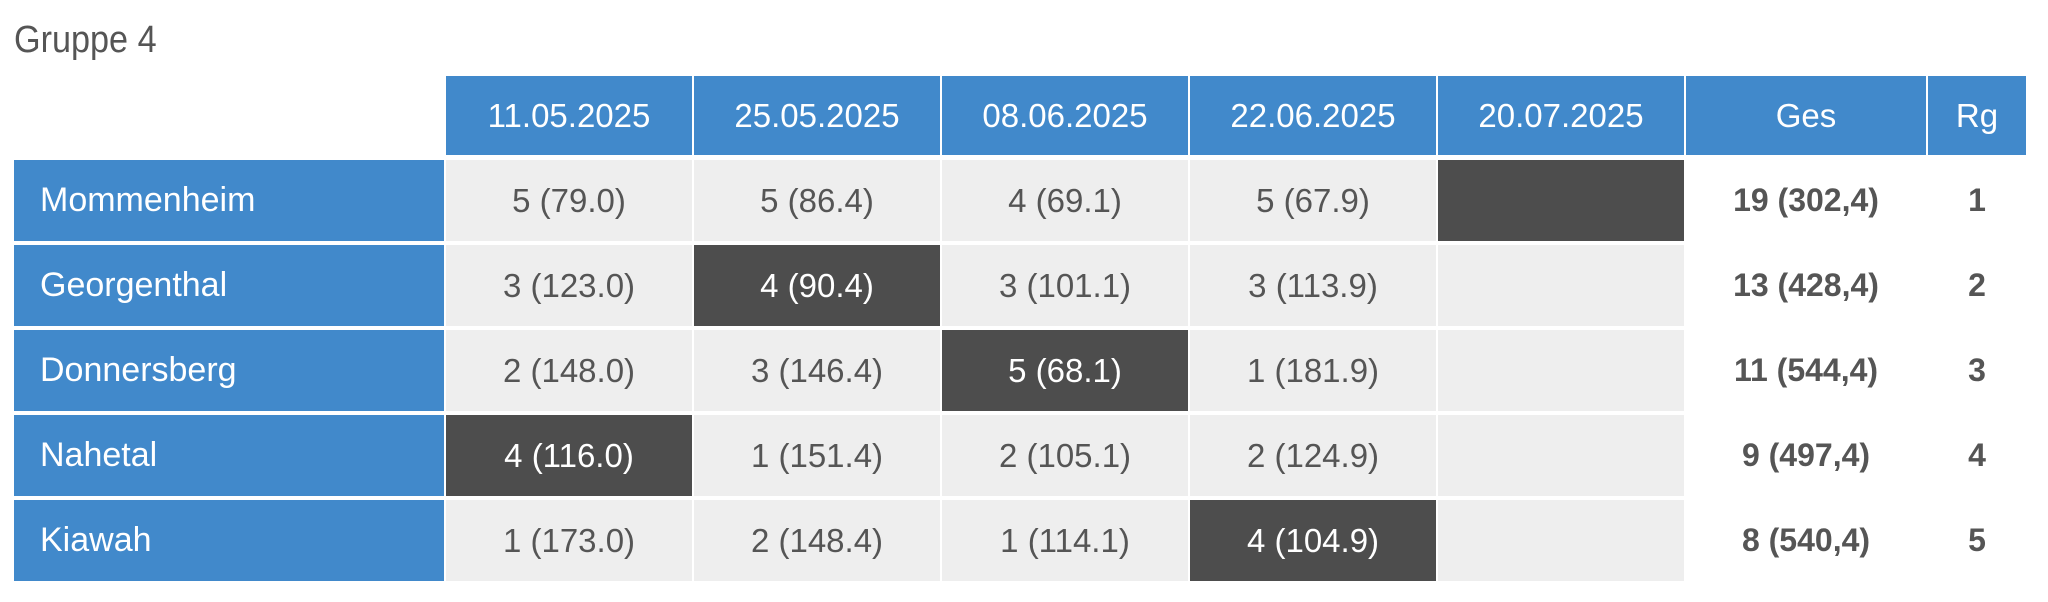 The height and width of the screenshot is (602, 2048). Describe the element at coordinates (817, 115) in the screenshot. I see `column-header-date-2: 25.05.2025` at that location.